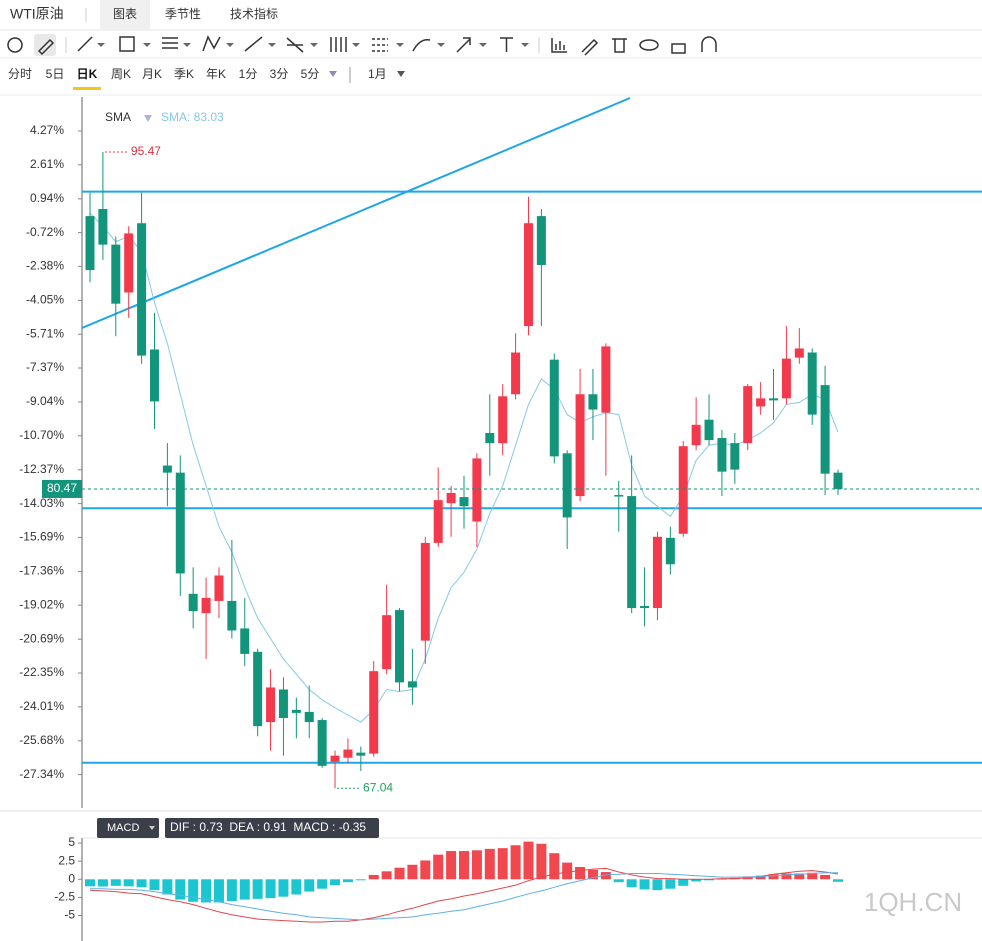 The width and height of the screenshot is (982, 941). What do you see at coordinates (64, 897) in the screenshot?
I see `macd-y-tick-label: -2.5` at bounding box center [64, 897].